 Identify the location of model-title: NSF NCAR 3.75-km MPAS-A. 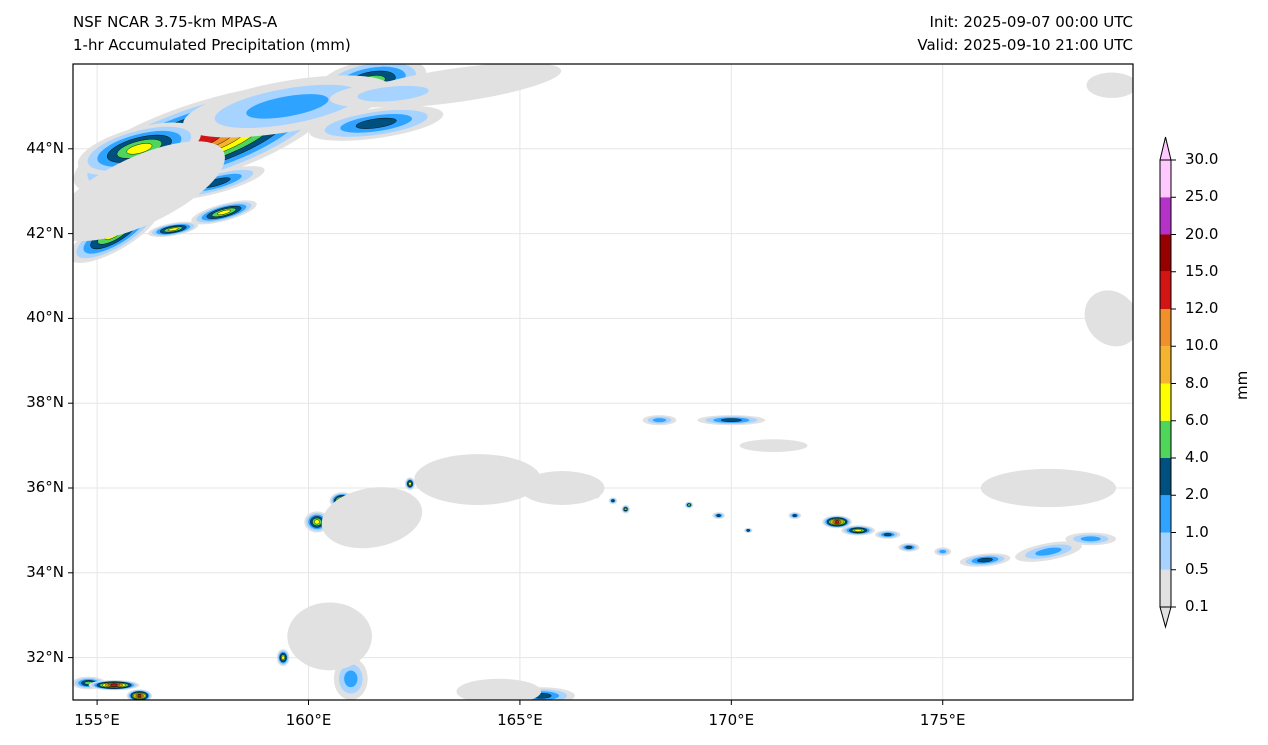
(175, 22).